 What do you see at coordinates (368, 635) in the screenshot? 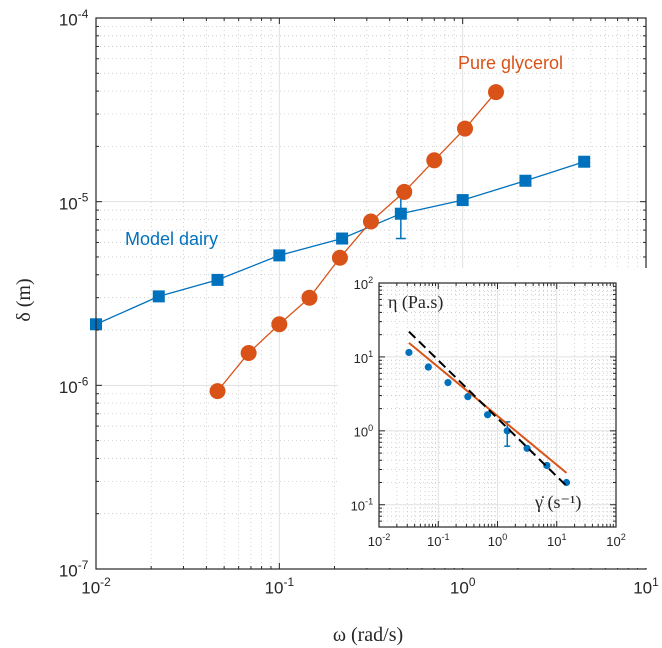
I see `x-axis-label: ω (rad/s)` at bounding box center [368, 635].